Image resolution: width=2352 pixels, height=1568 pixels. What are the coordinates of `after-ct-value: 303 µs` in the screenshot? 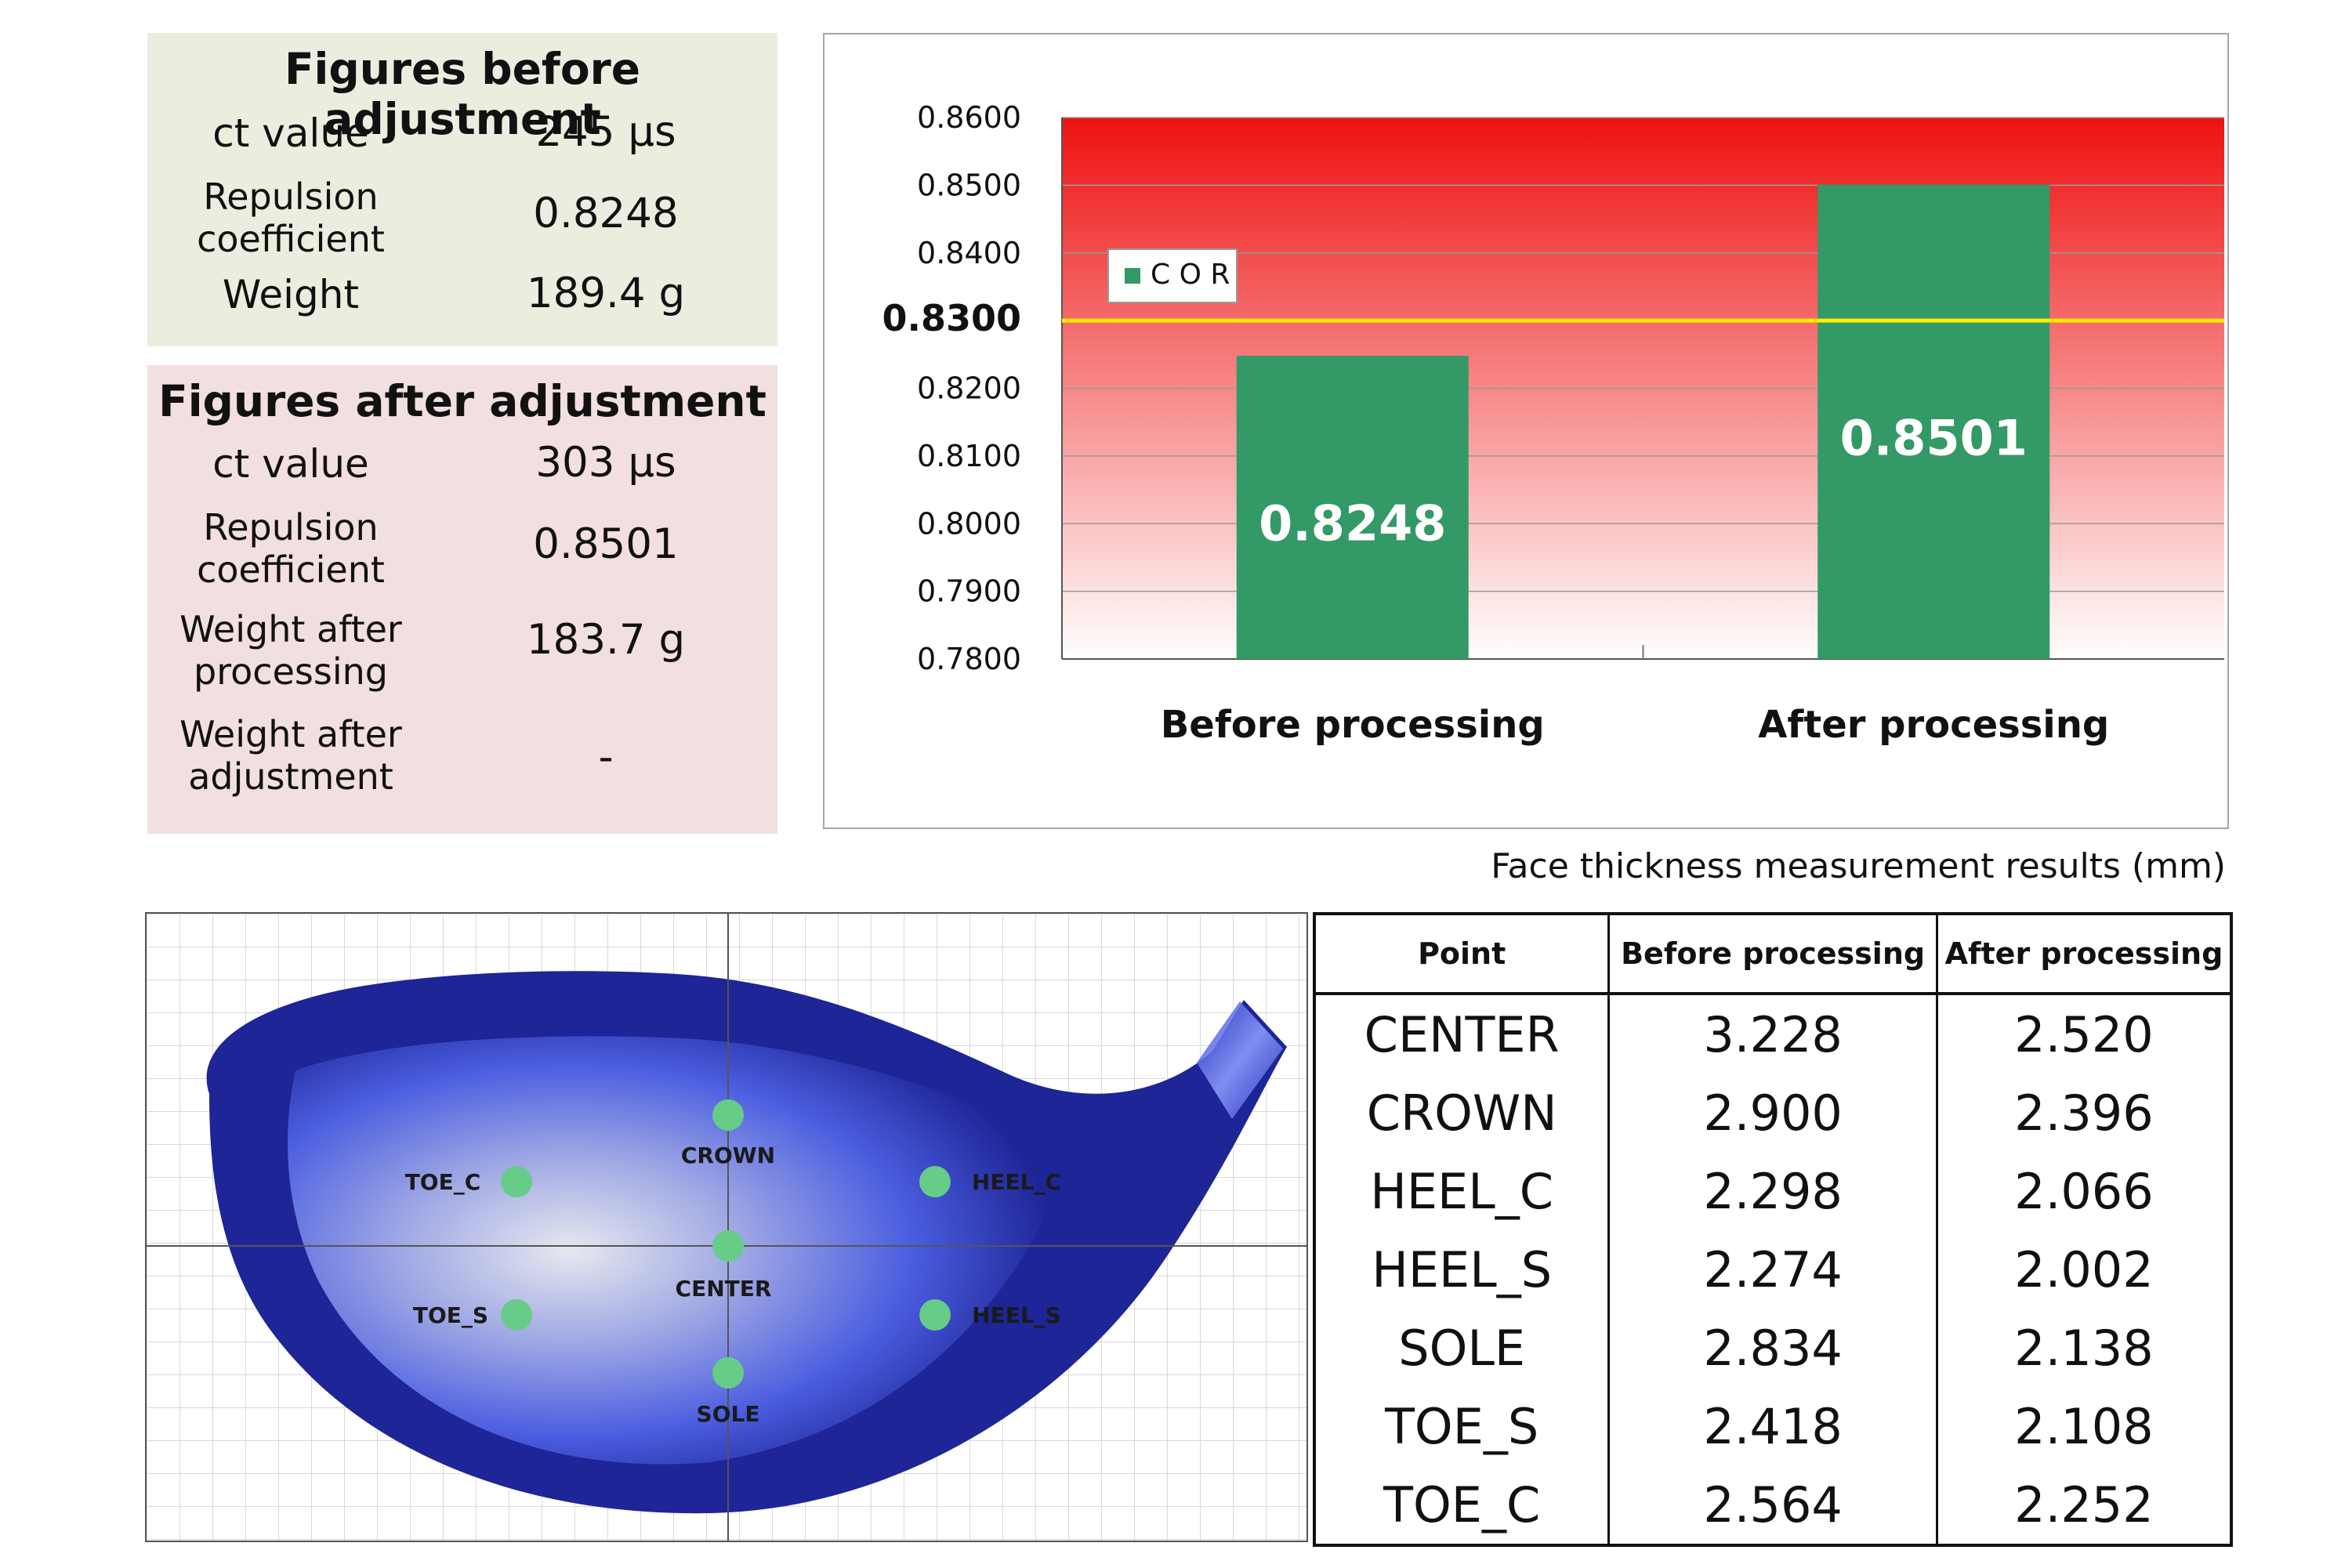 It's located at (606, 463).